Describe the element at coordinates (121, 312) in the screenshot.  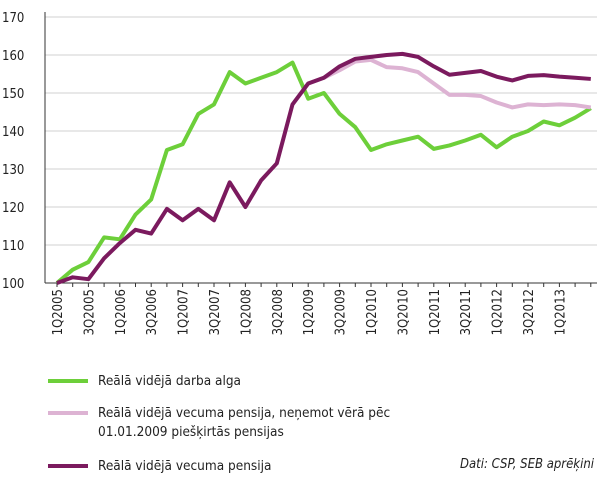
I see `x-tick-label: 1Q2006` at that location.